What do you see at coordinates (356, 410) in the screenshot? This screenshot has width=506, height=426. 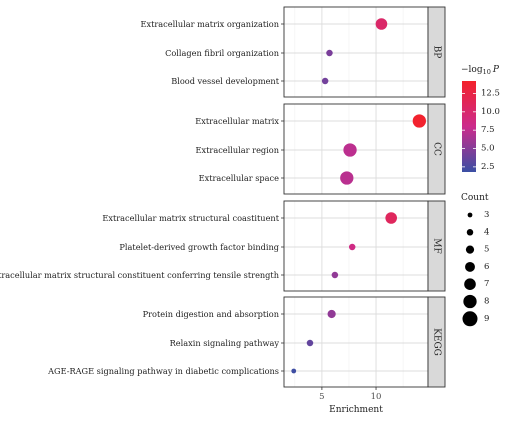 I see `x-axis-title: Enrichment` at bounding box center [356, 410].